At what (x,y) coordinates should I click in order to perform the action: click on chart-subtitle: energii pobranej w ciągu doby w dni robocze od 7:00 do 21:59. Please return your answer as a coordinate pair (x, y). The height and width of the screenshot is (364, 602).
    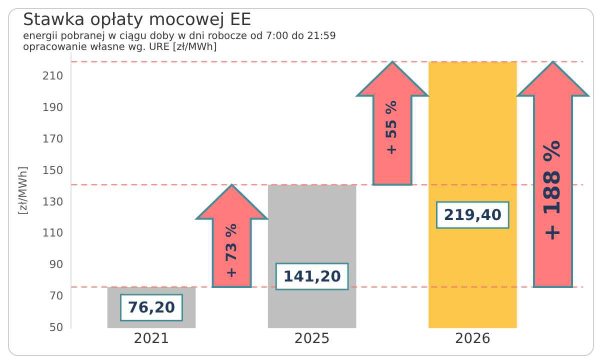
    Looking at the image, I should click on (179, 36).